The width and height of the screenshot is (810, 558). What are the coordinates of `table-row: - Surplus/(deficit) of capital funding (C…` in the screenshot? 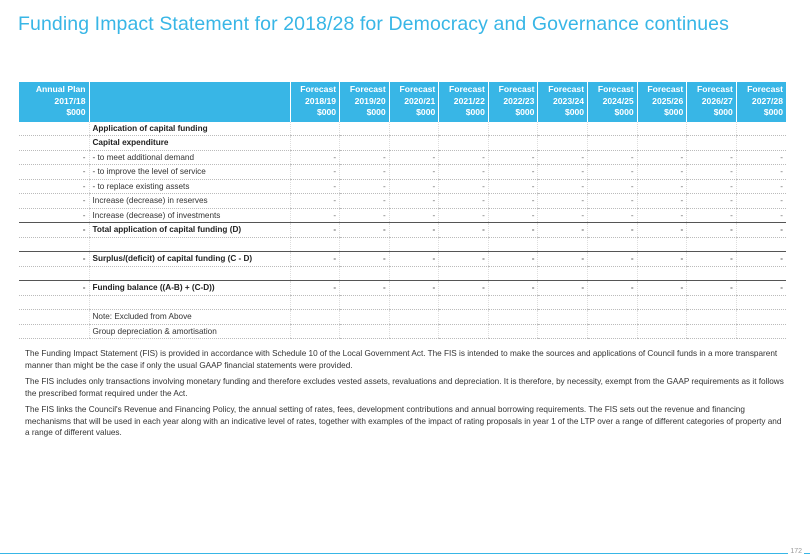 It's located at (402, 259).